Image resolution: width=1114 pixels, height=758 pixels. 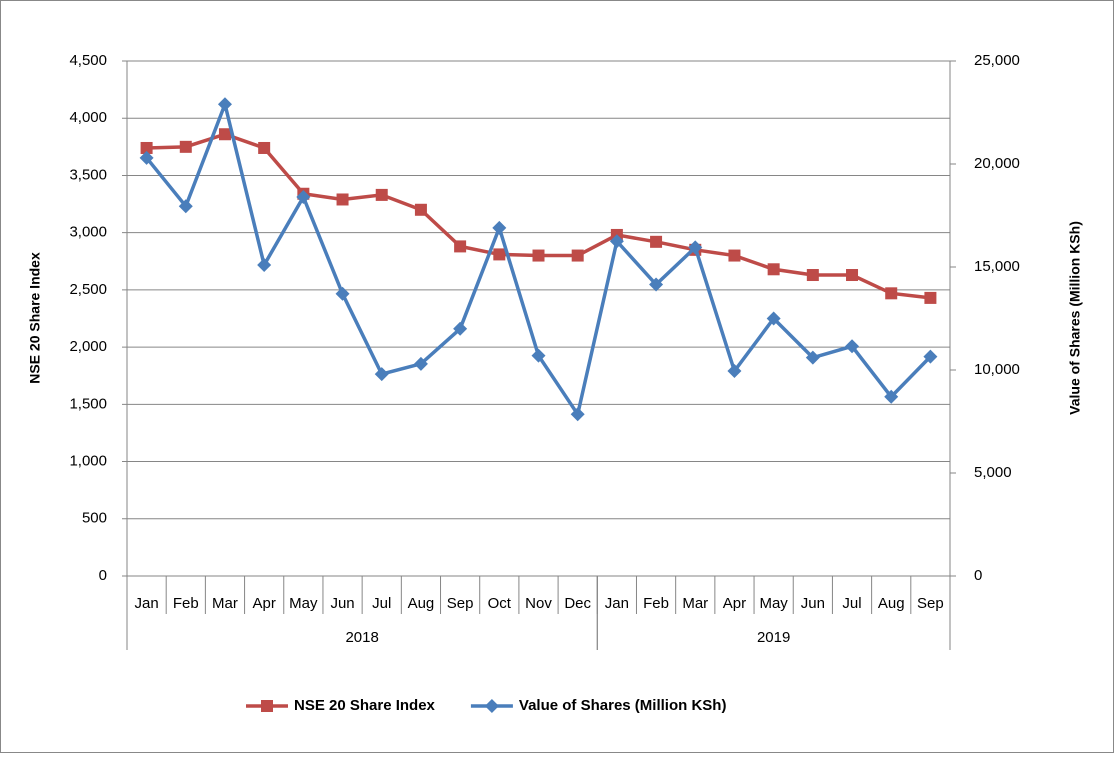 What do you see at coordinates (361, 637) in the screenshot?
I see `group-label: 2018` at bounding box center [361, 637].